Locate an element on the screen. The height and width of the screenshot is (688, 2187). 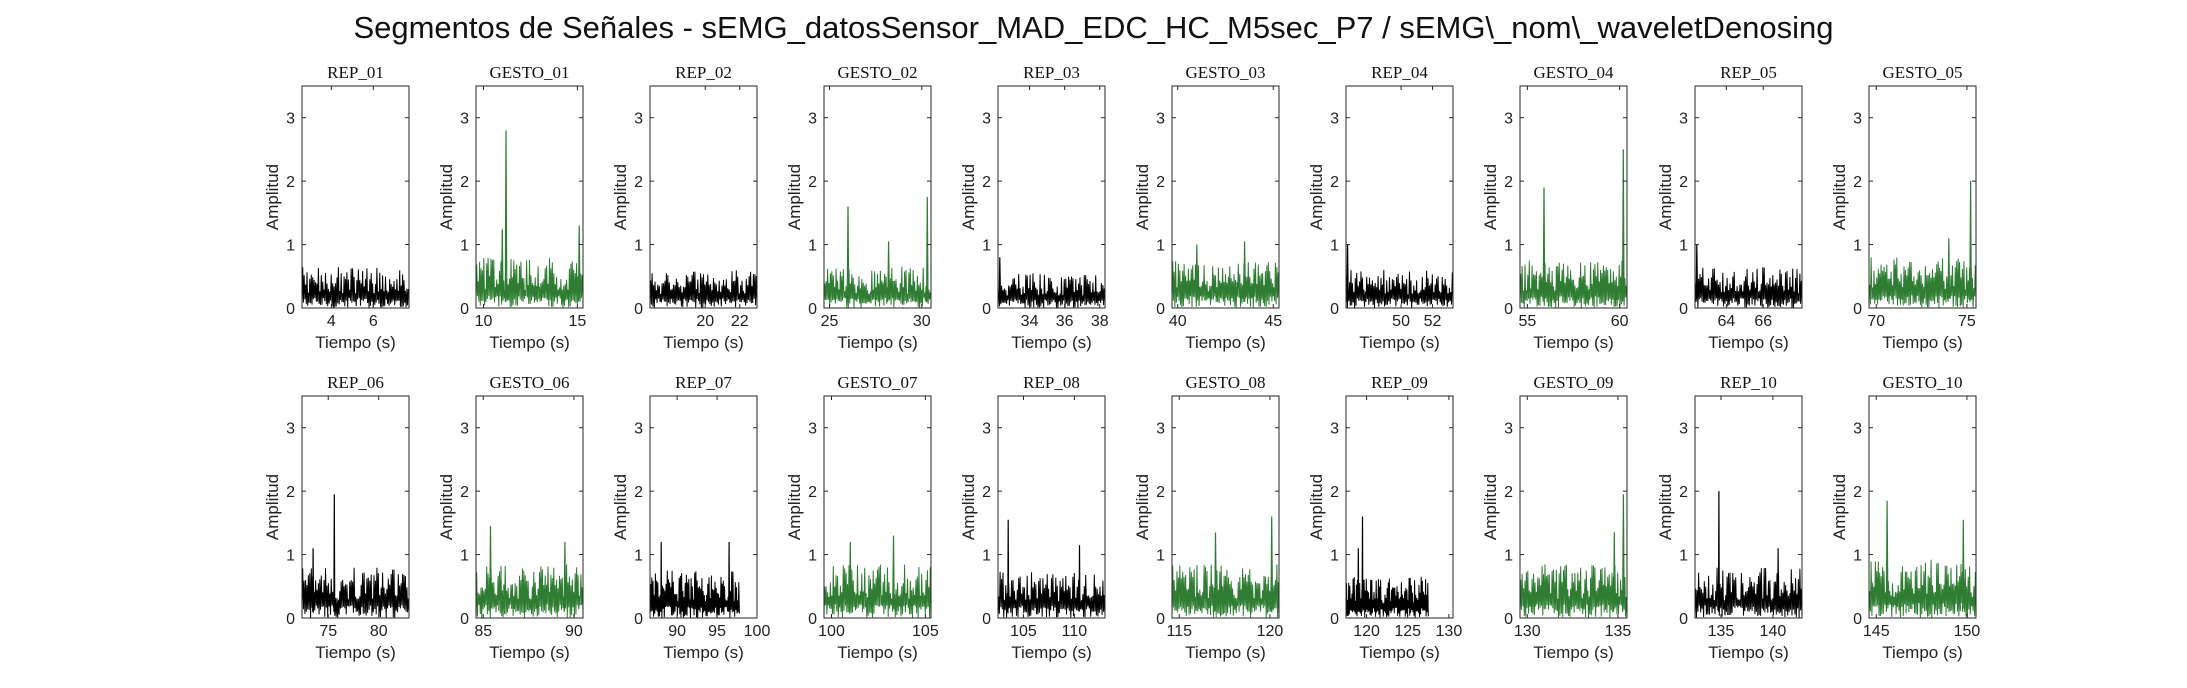
subplot-title: GESTO_04 is located at coordinates (1574, 72).